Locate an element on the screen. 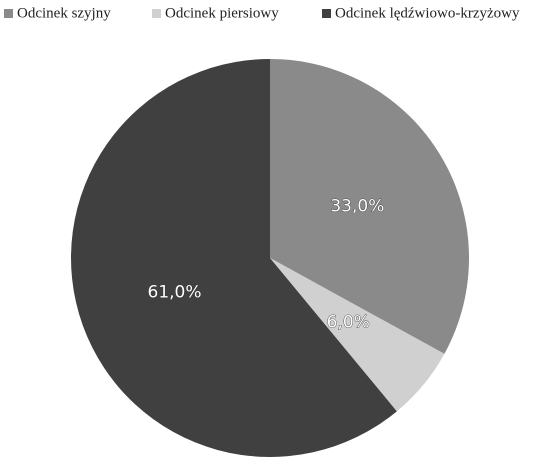 The width and height of the screenshot is (543, 460). data-label: 33,0% is located at coordinates (357, 206).